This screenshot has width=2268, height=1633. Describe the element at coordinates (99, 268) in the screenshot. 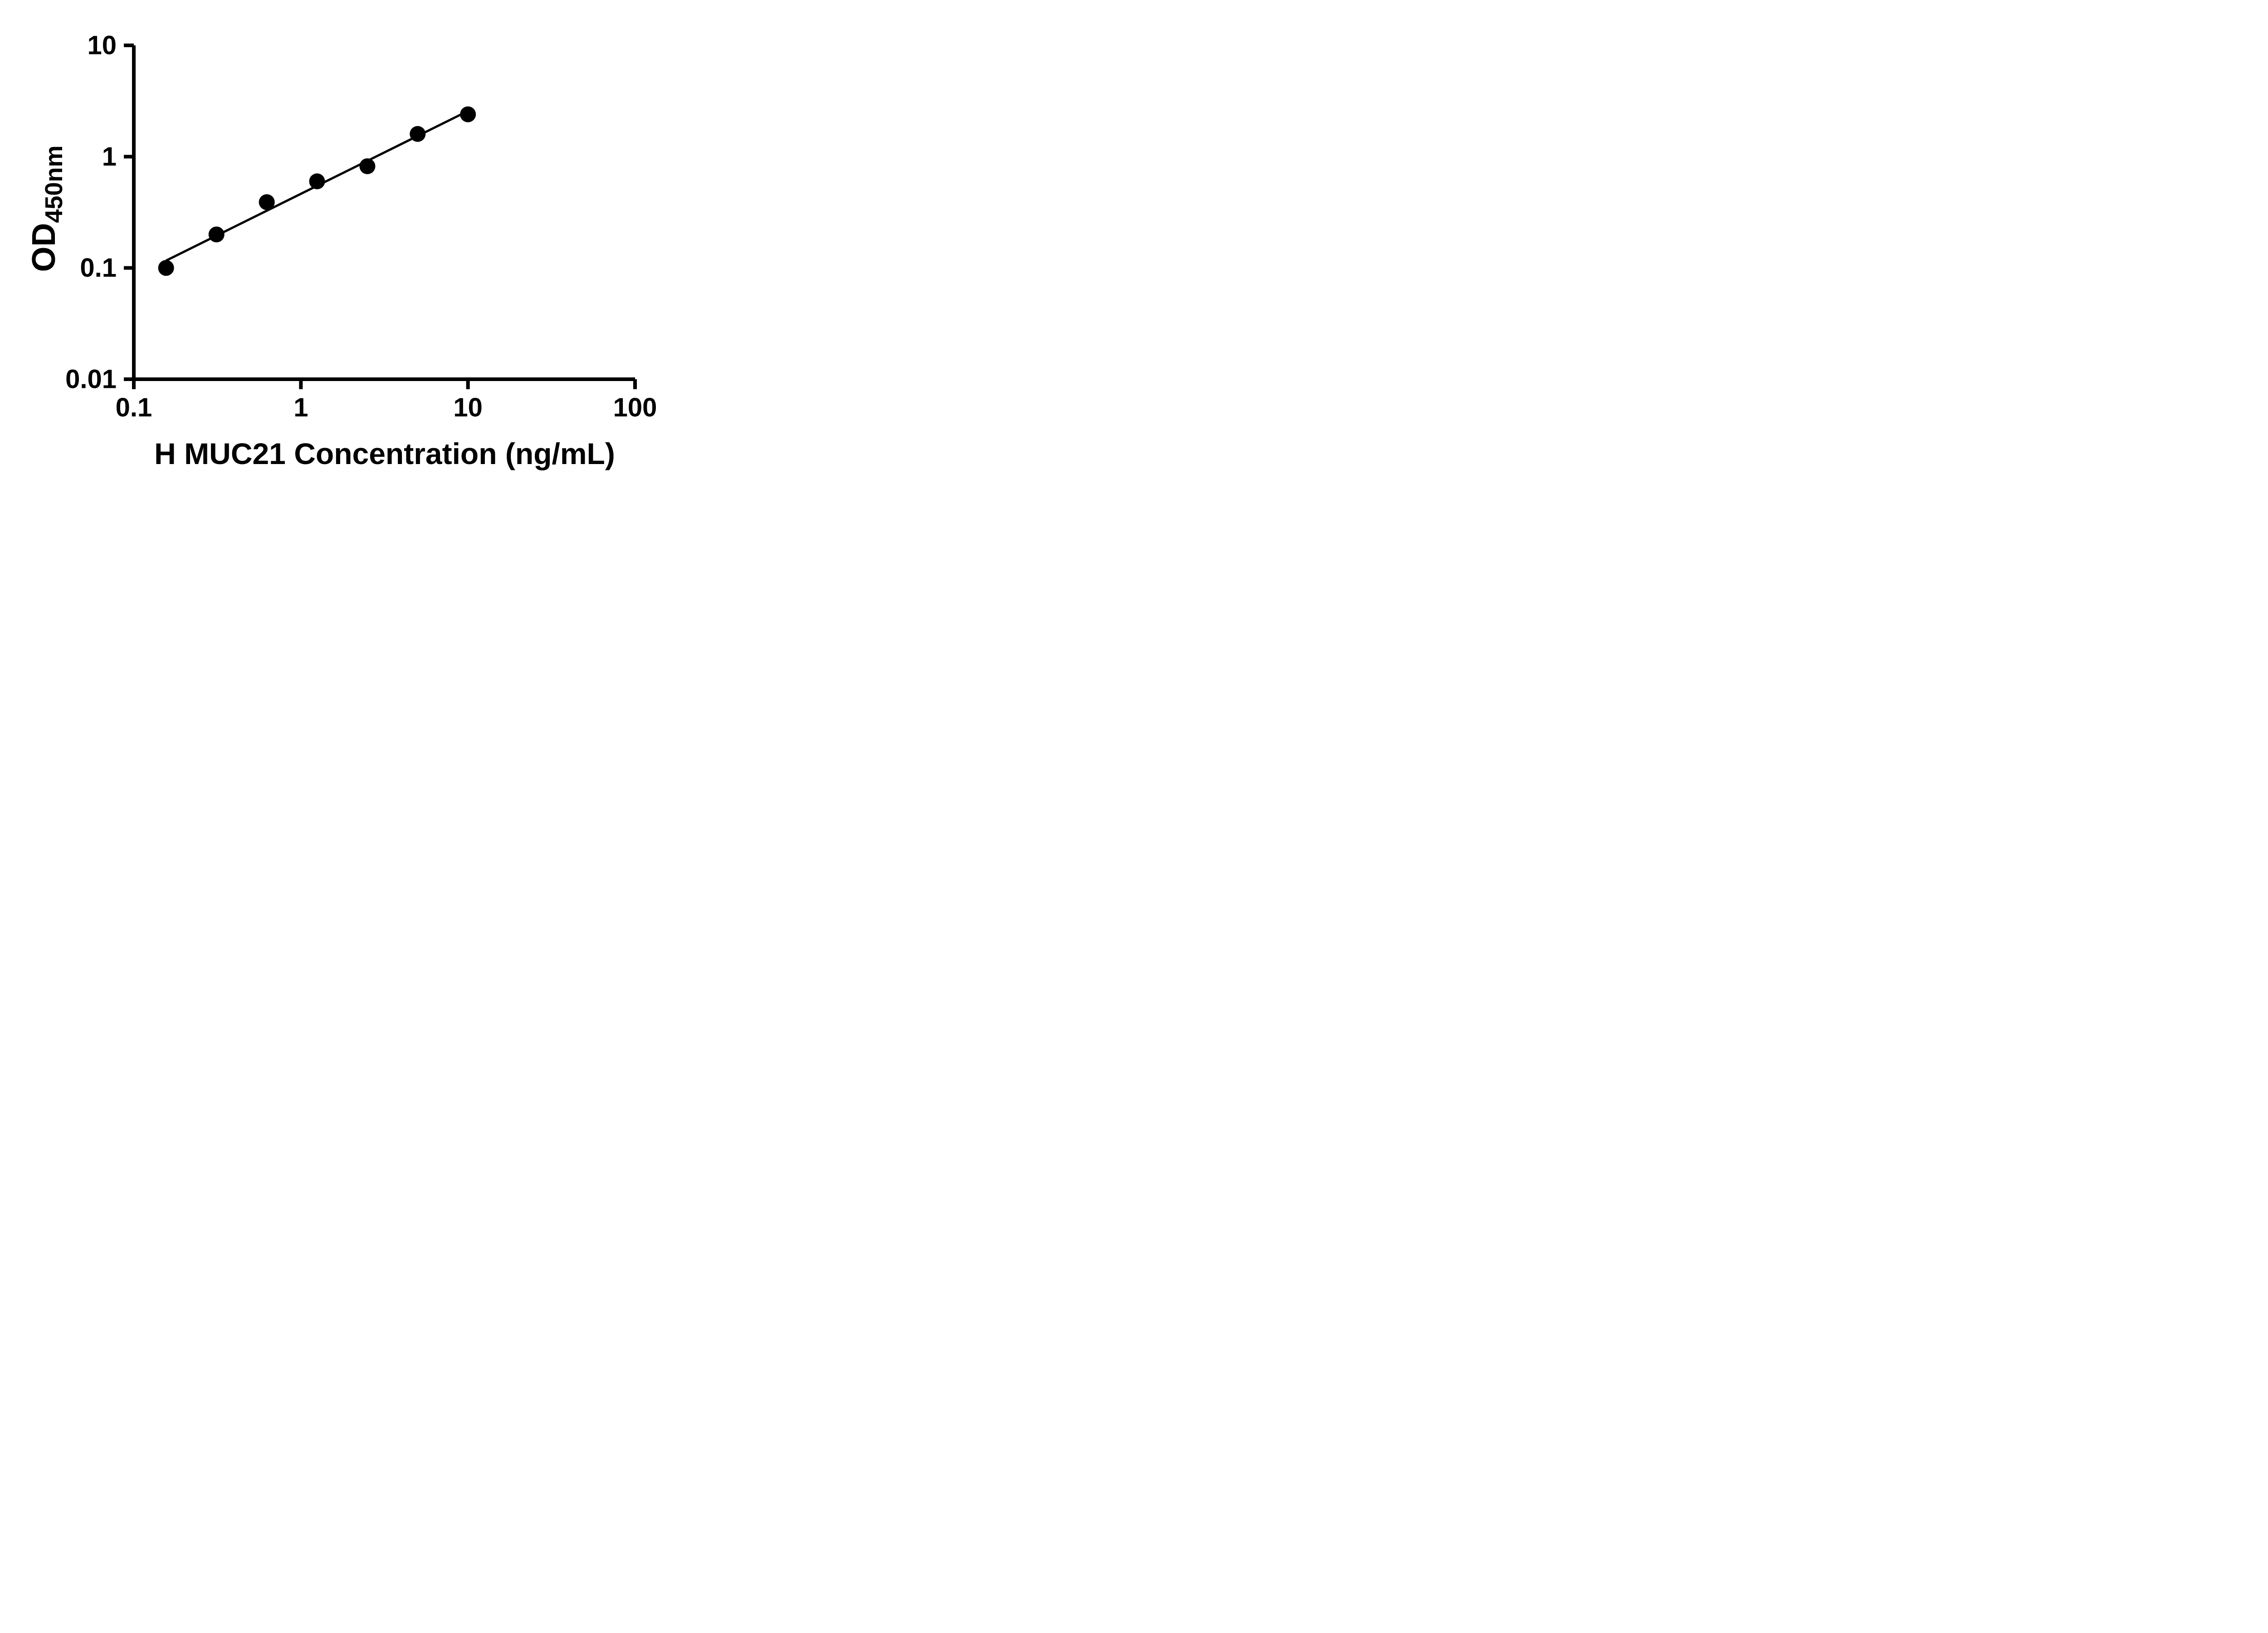

I see `y-tick-label: 0.1` at that location.